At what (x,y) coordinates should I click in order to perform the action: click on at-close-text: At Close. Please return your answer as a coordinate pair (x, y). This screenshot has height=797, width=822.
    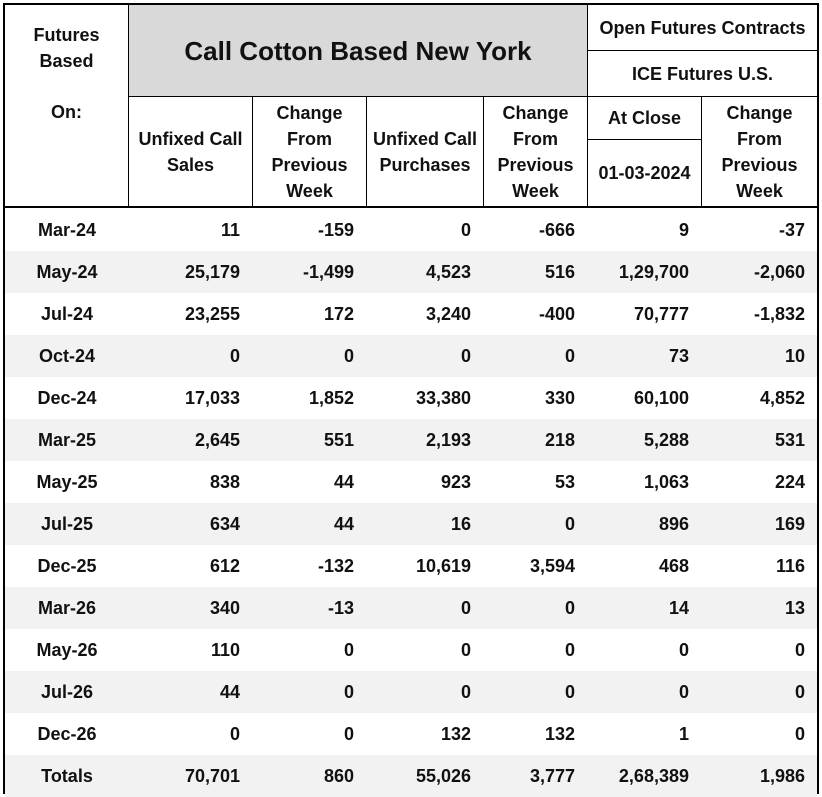
    Looking at the image, I should click on (644, 118).